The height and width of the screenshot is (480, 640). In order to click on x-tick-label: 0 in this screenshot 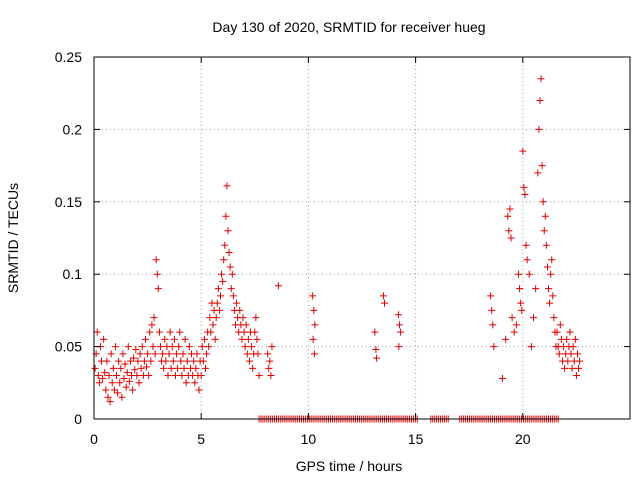, I will do `click(94, 439)`.